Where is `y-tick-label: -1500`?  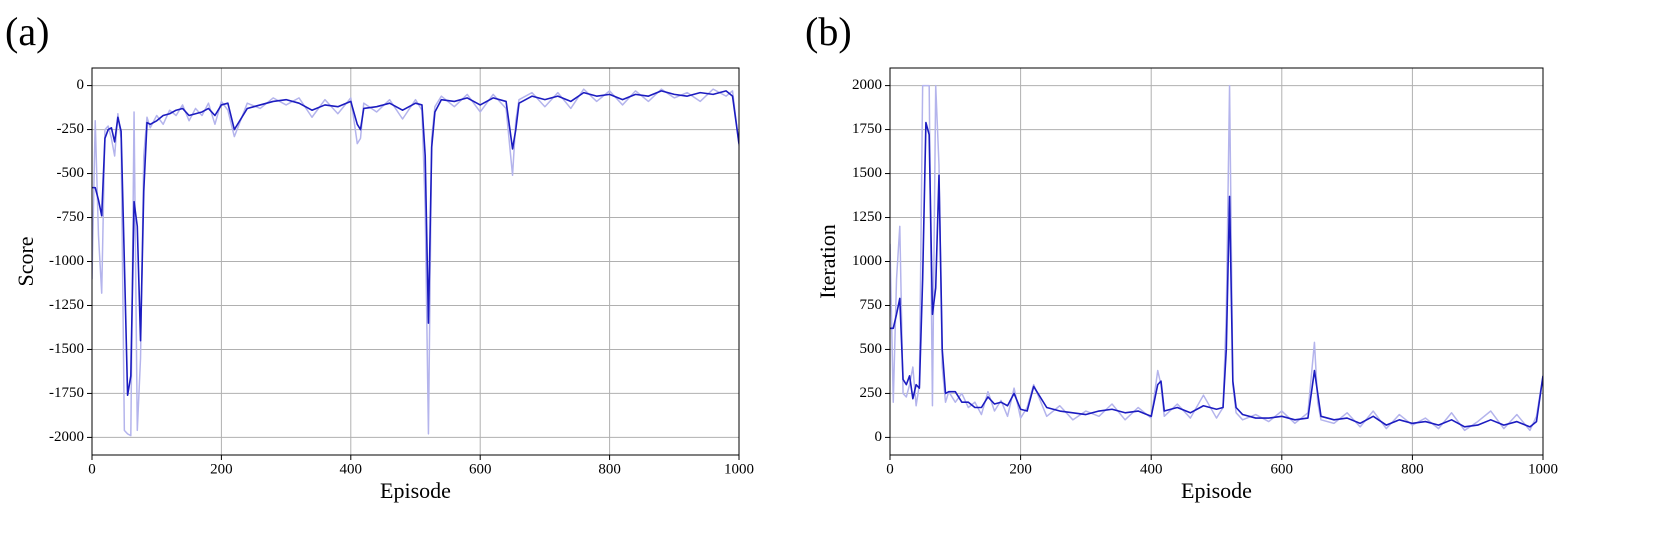 y-tick-label: -1500 is located at coordinates (66, 349).